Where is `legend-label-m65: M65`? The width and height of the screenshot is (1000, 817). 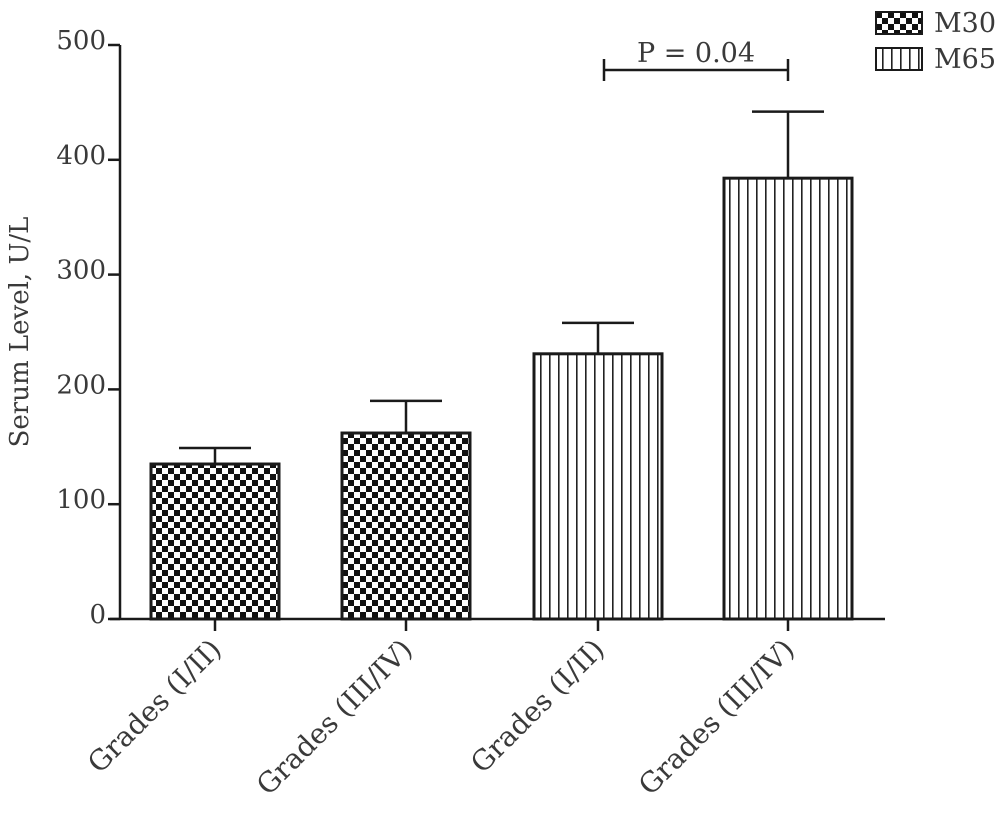 legend-label-m65: M65 is located at coordinates (965, 59).